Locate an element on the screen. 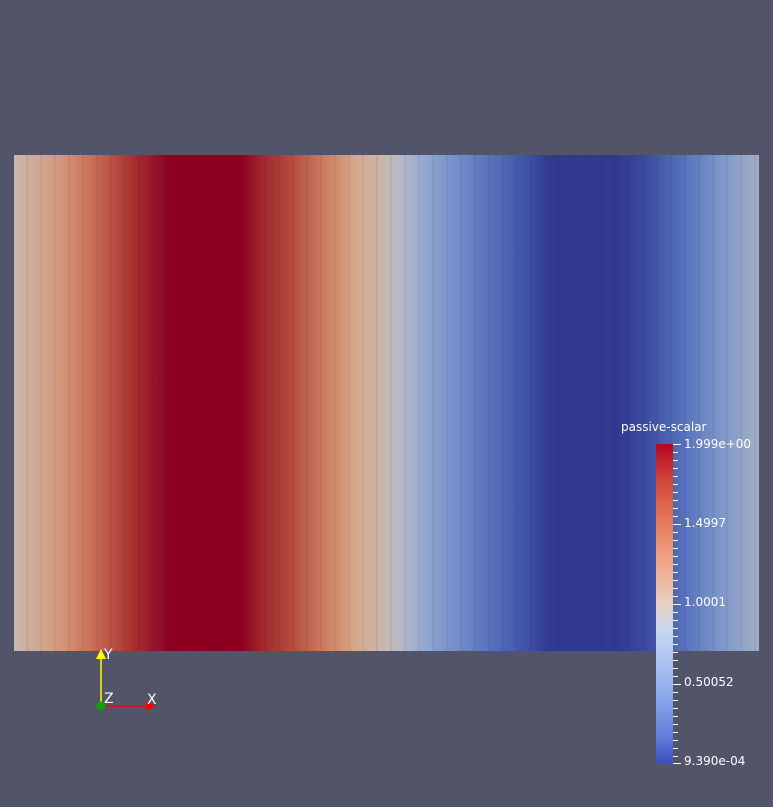 Image resolution: width=773 pixels, height=807 pixels. x-axis-arrow is located at coordinates (151, 706).